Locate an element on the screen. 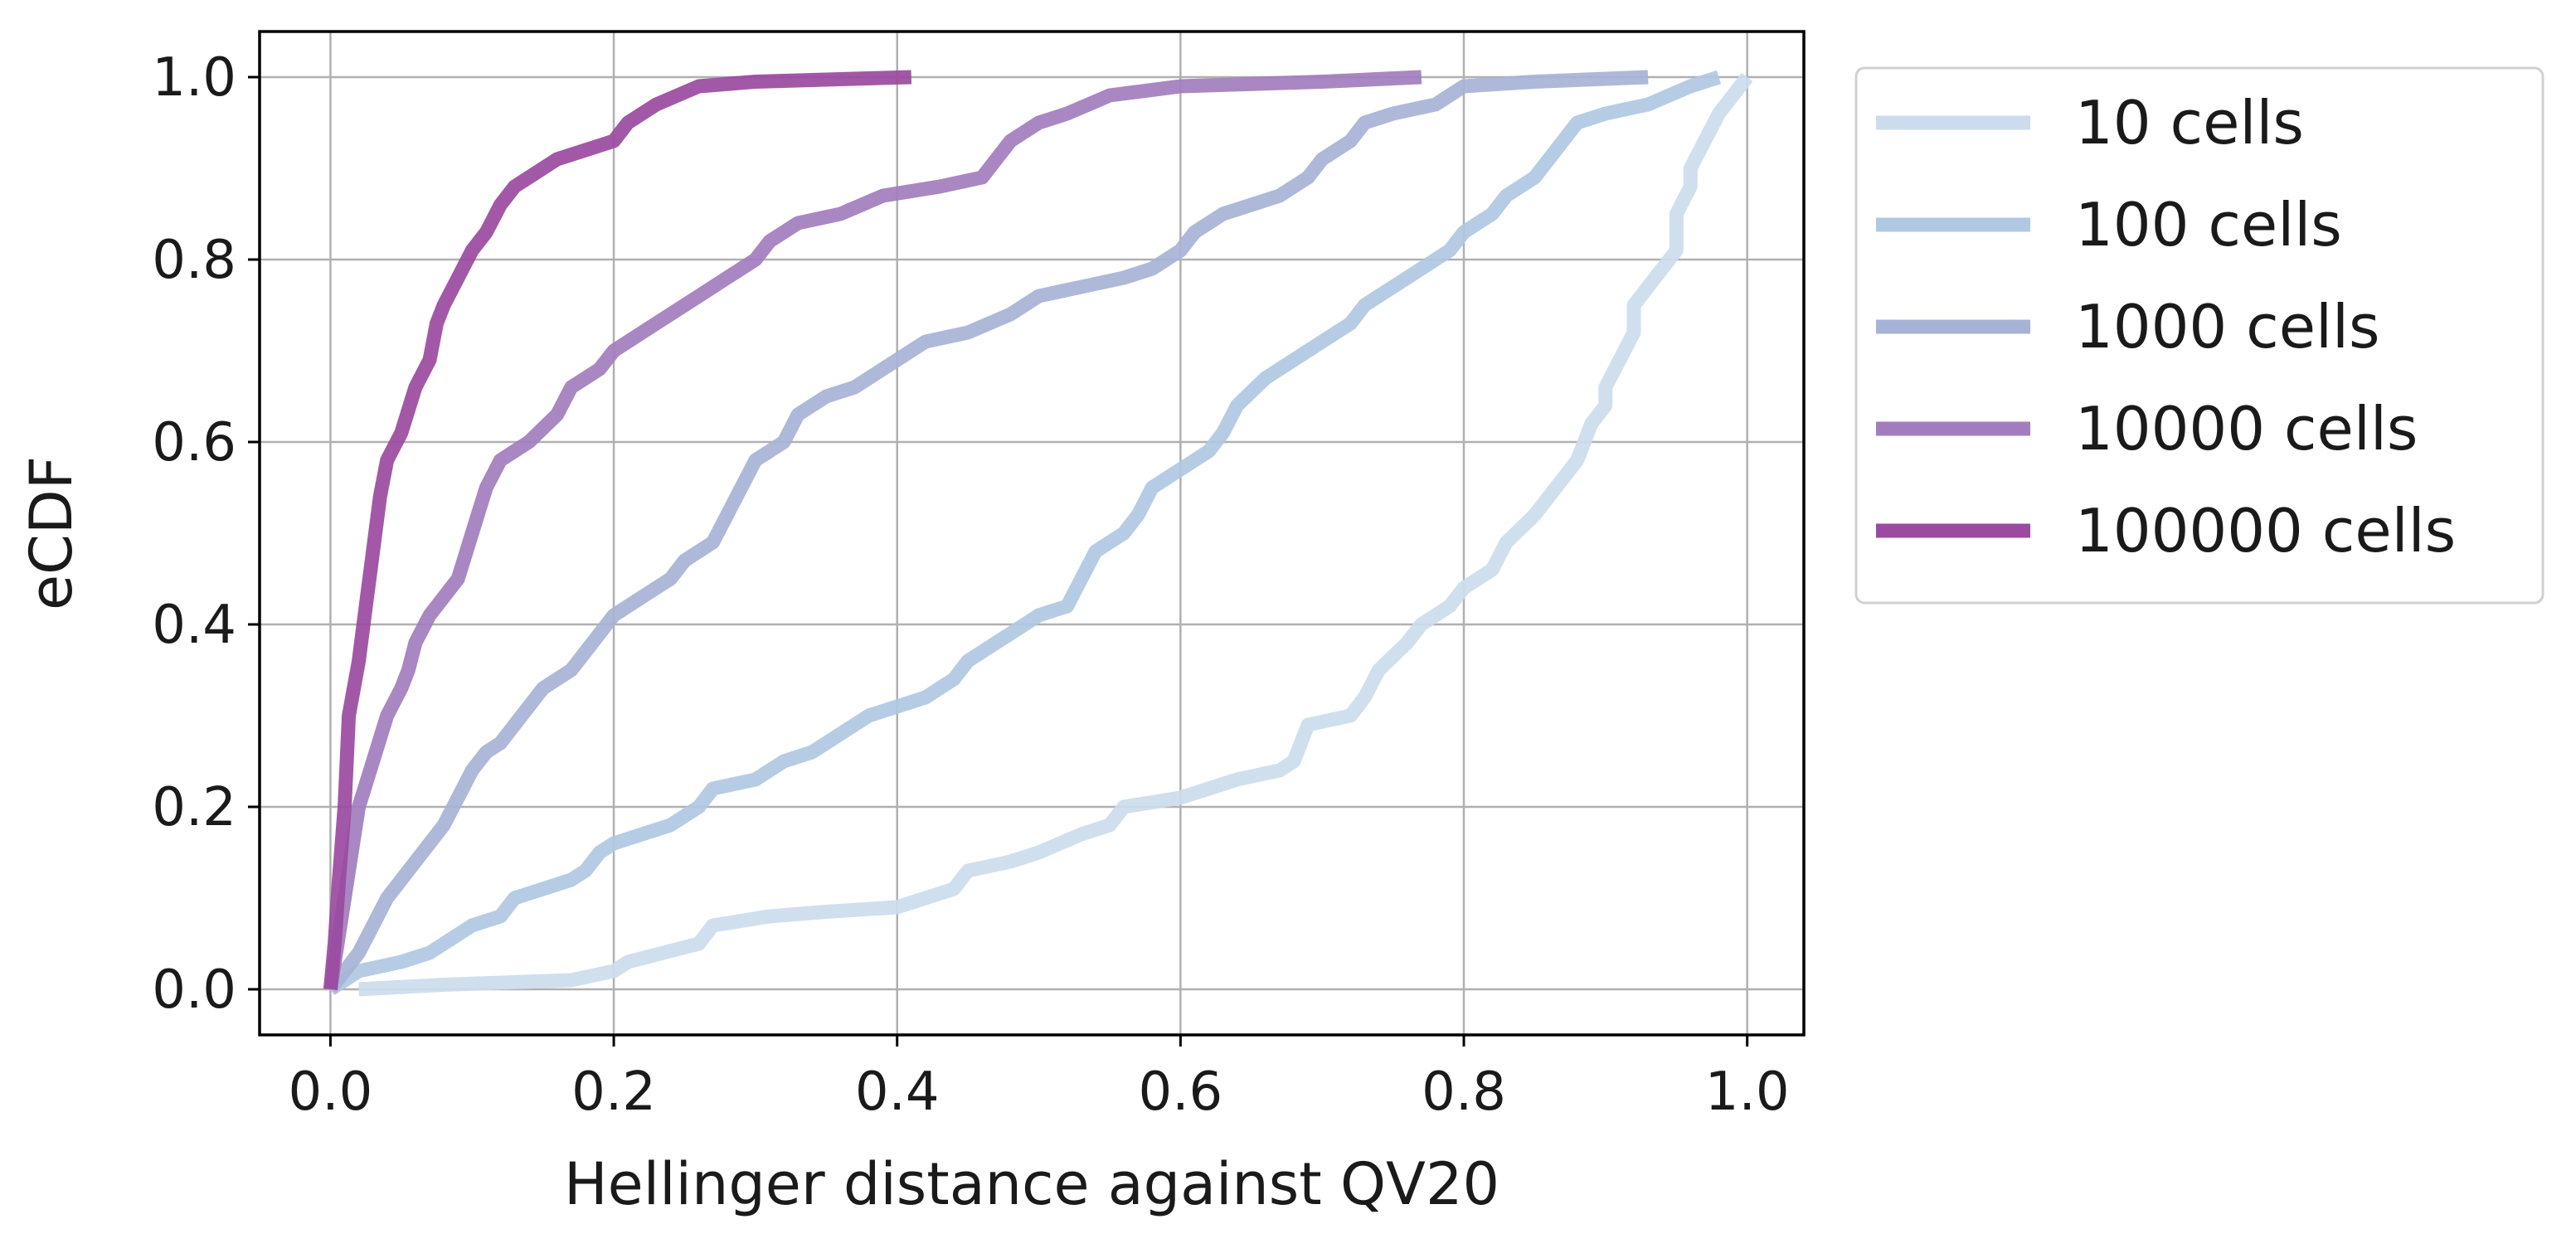  x-tick-label: 0.8 is located at coordinates (1464, 1092).